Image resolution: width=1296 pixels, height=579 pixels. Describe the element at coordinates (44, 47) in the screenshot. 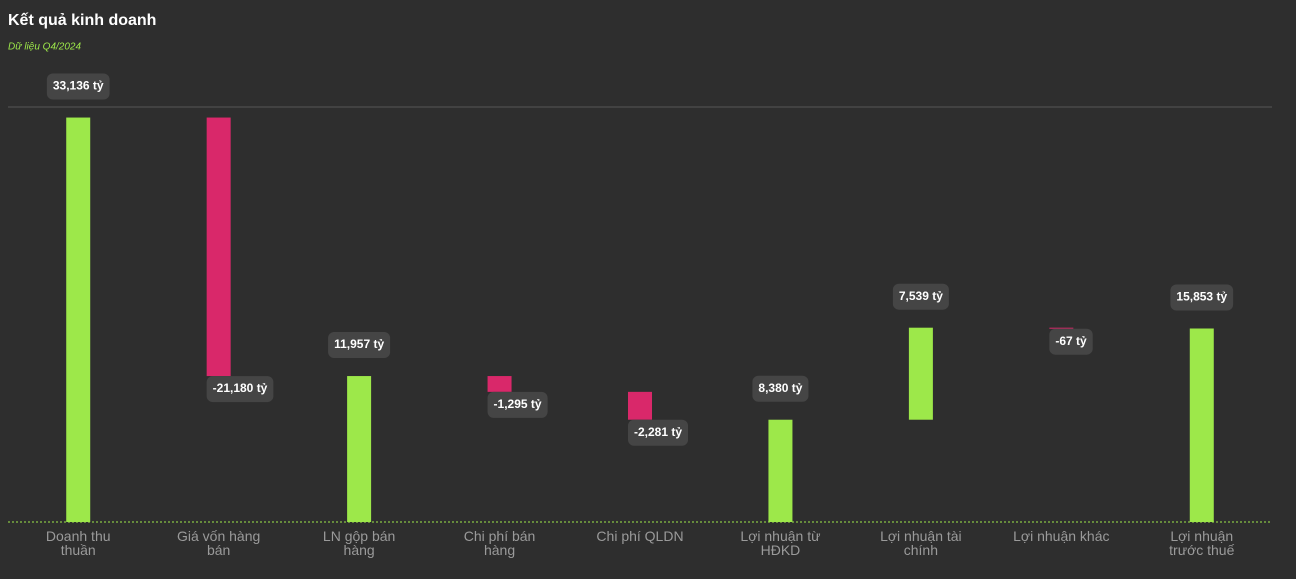

I see `chart-subtitle: Dữ liệu Q4/2024` at that location.